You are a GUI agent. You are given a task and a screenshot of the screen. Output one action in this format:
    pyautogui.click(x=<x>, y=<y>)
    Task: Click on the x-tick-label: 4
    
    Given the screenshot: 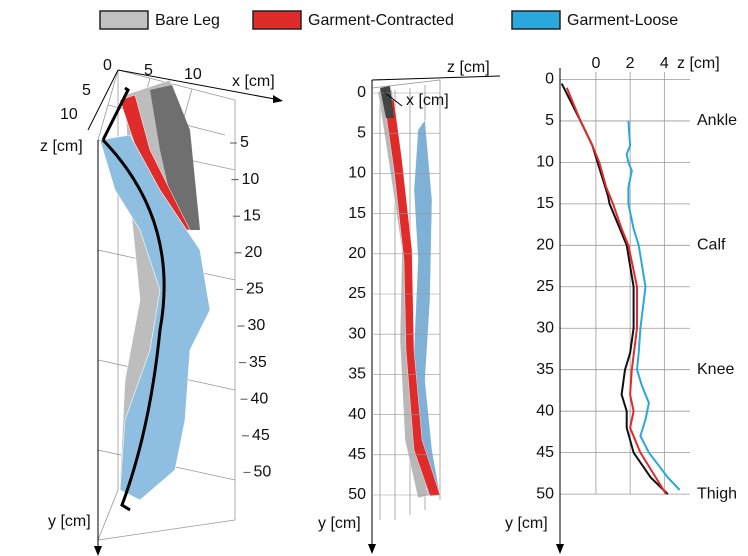 What is the action you would take?
    pyautogui.click(x=664, y=63)
    